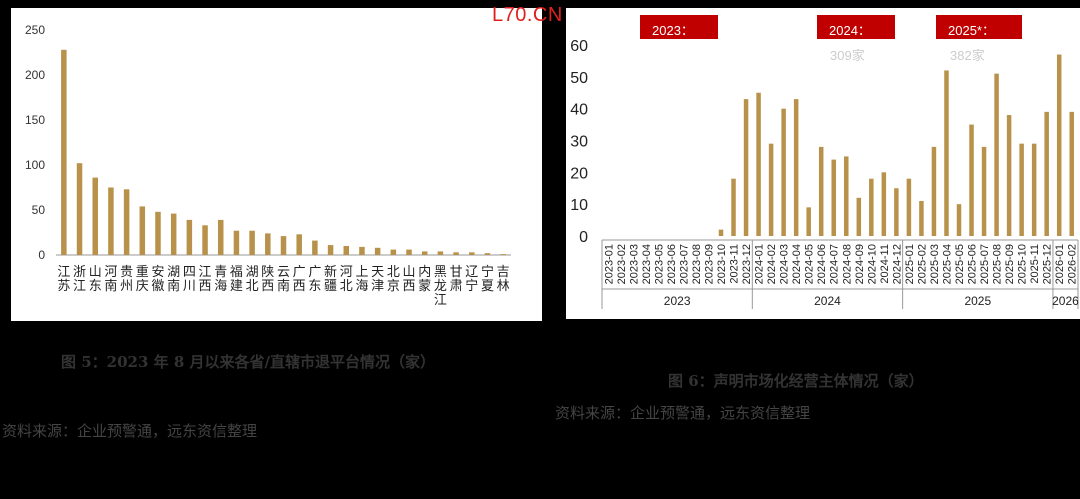 The image size is (1080, 499). I want to click on year-banner-2025-count: 382家, so click(967, 55).